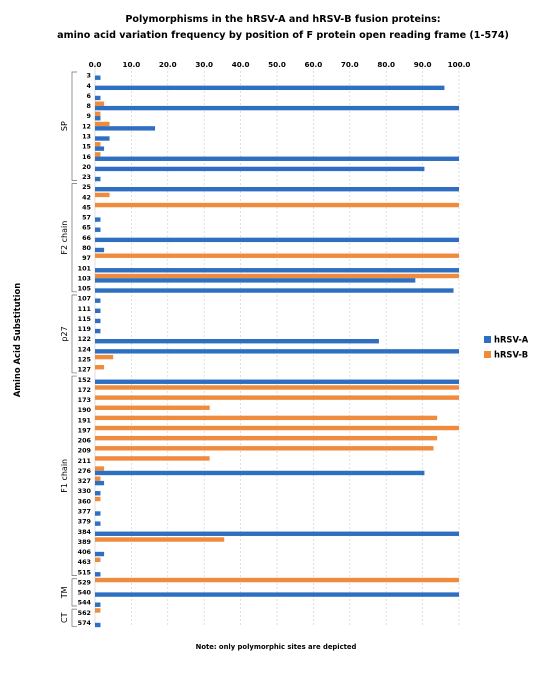 The width and height of the screenshot is (550, 678). Describe the element at coordinates (86, 187) in the screenshot. I see `category-label: 25` at that location.